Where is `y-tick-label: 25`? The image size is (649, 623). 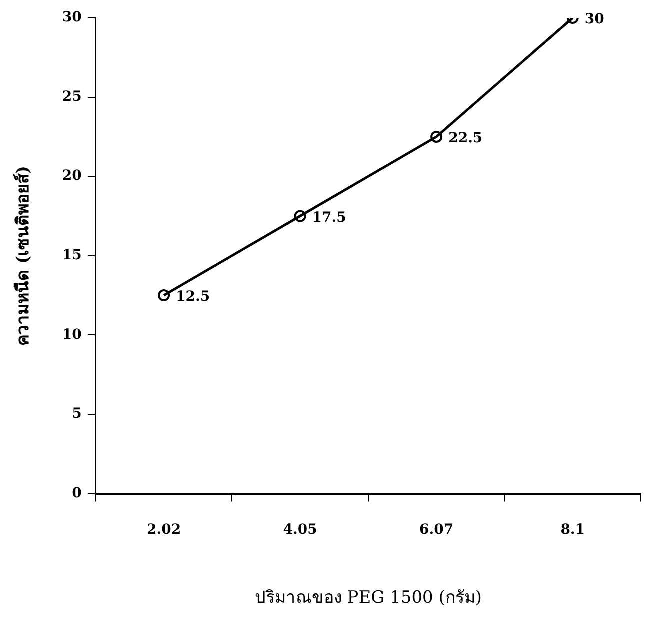 y-tick-label: 25 is located at coordinates (72, 96).